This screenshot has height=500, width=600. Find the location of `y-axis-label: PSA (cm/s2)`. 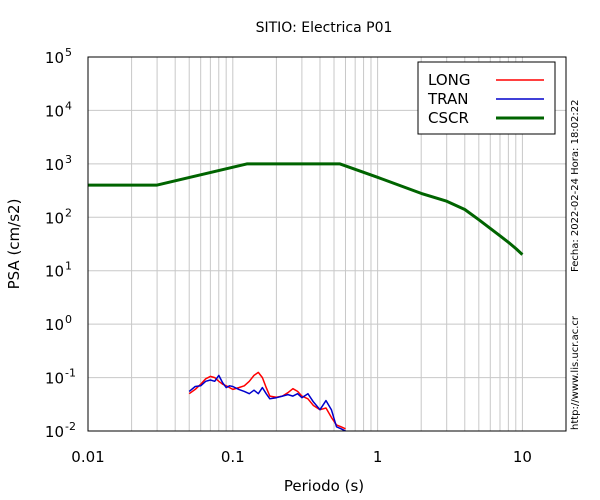

y-axis-label: PSA (cm/s2) is located at coordinates (14, 244).